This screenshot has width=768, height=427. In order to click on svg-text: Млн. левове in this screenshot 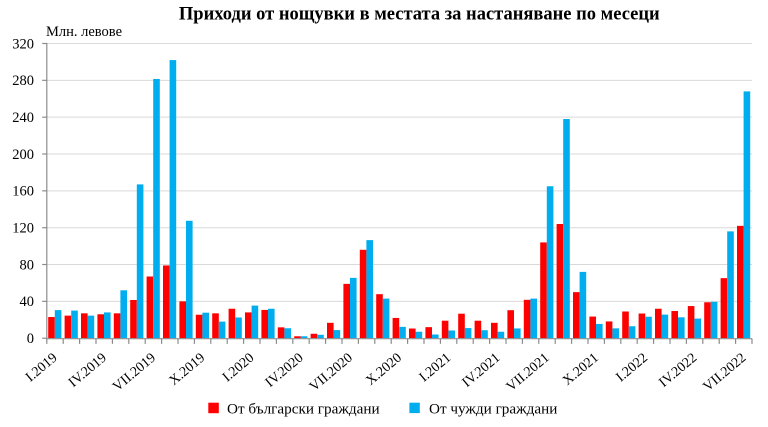, I will do `click(84, 32)`.